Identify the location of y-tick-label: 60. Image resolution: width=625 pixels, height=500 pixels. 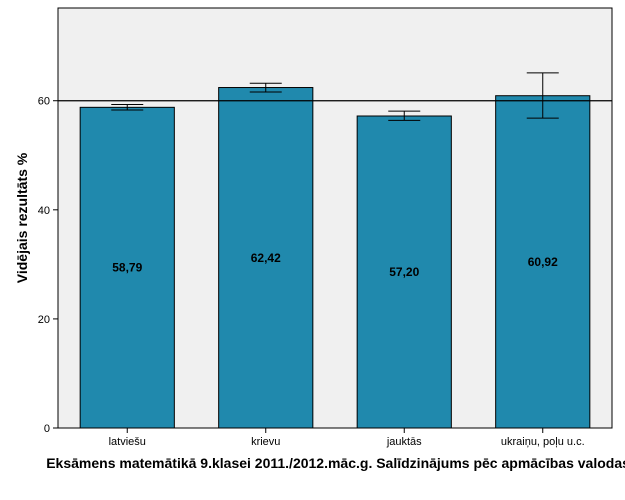
(44, 102).